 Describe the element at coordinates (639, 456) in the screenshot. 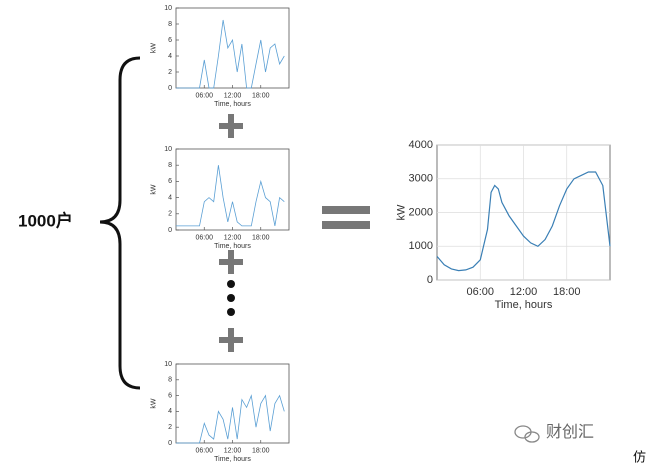

I see `corner-text: 仿` at that location.